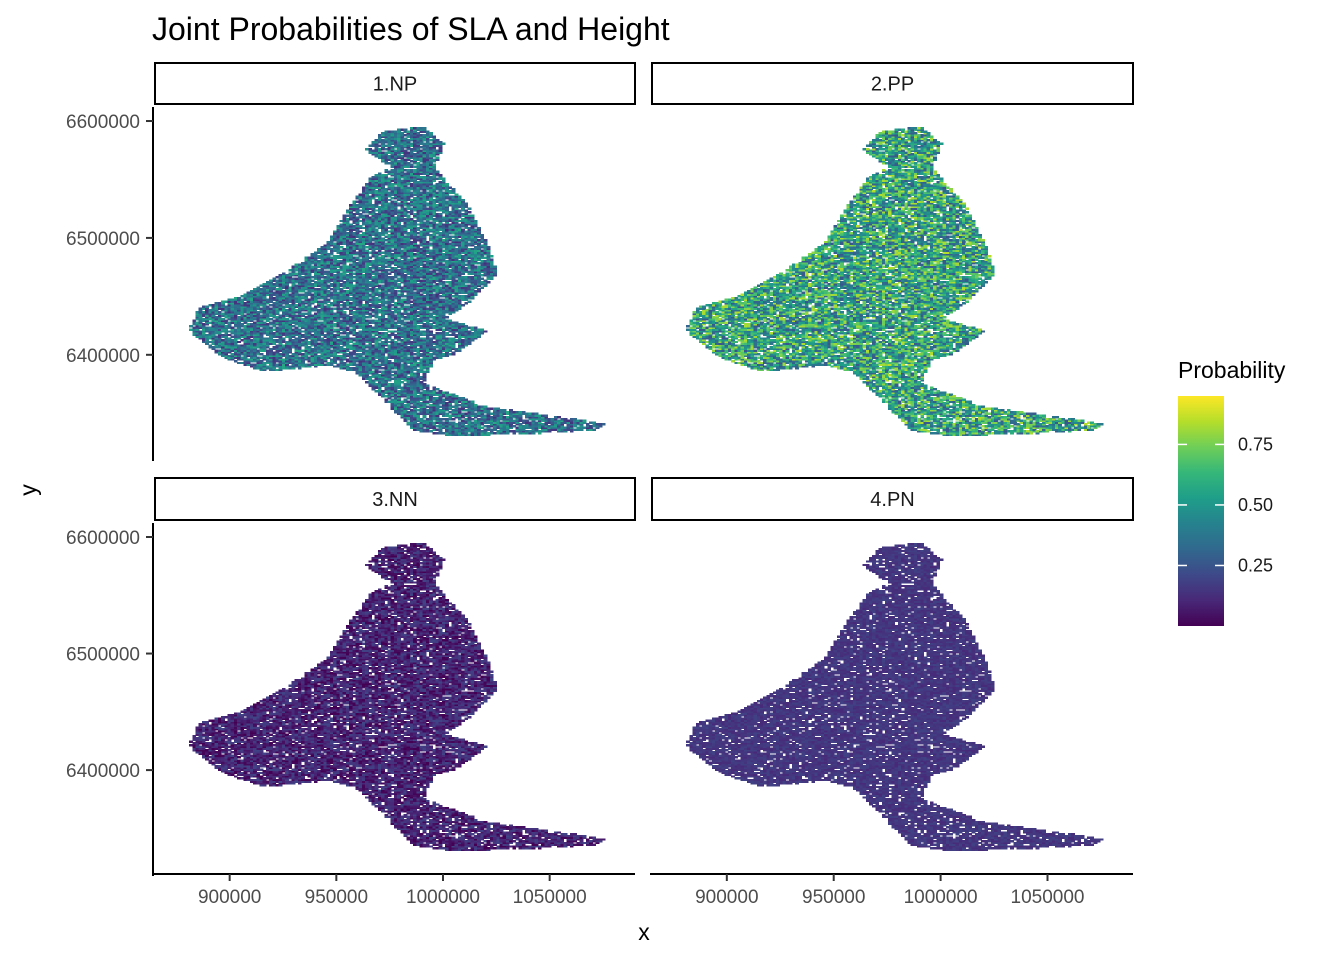 This screenshot has height=960, width=1344. What do you see at coordinates (644, 932) in the screenshot?
I see `x-axis-title: x` at bounding box center [644, 932].